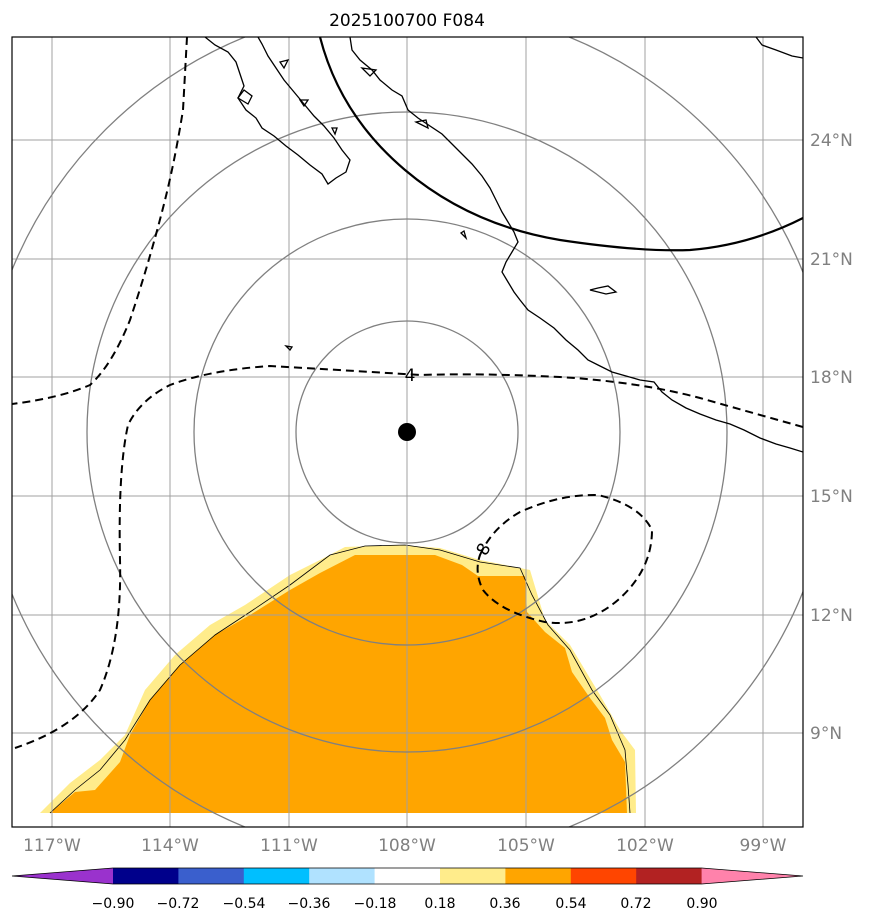  Describe the element at coordinates (439, 904) in the screenshot. I see `colorbar-tick: 0.18` at that location.